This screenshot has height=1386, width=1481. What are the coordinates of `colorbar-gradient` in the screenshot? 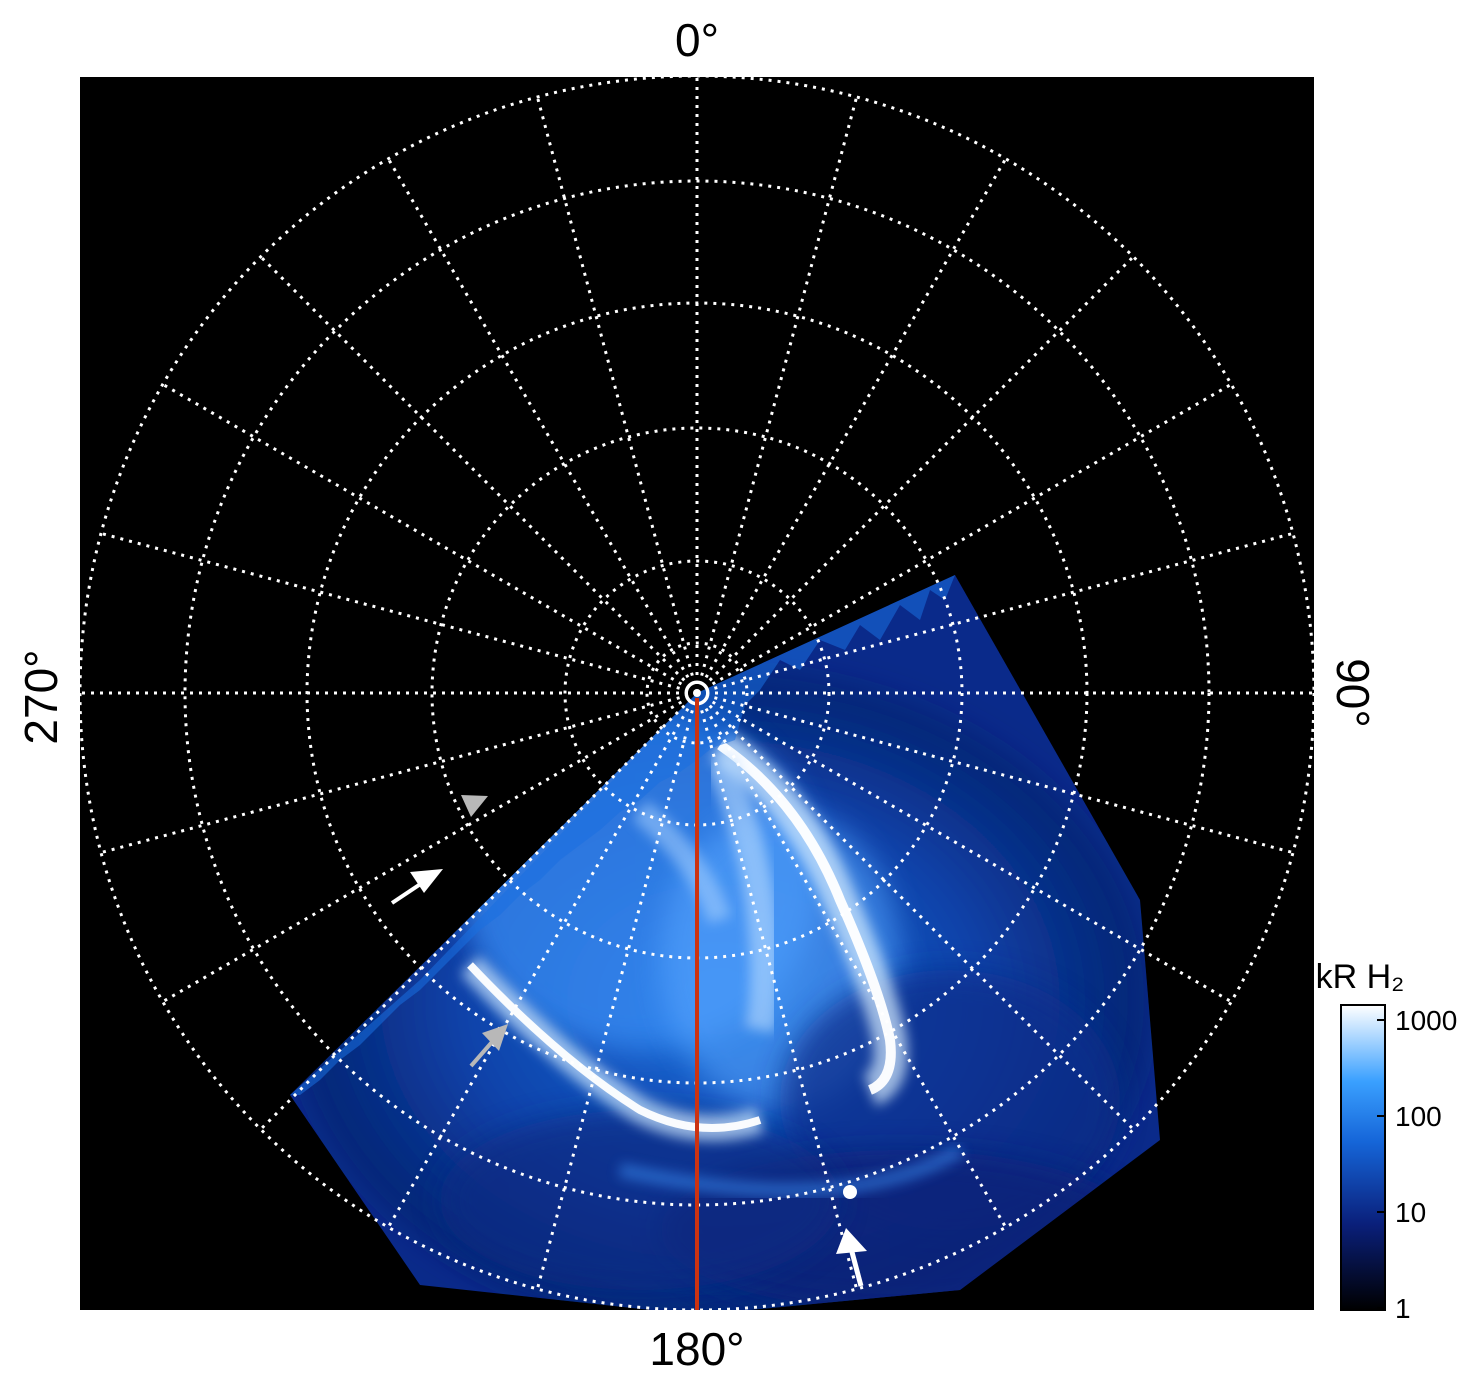 It's located at (1363, 1157).